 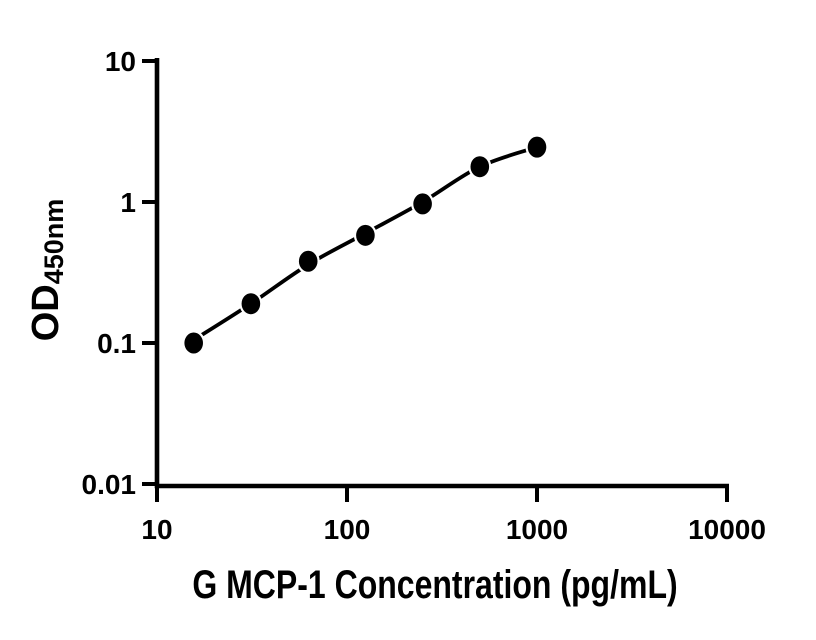 I want to click on y-tick-label: 10, so click(x=120, y=61).